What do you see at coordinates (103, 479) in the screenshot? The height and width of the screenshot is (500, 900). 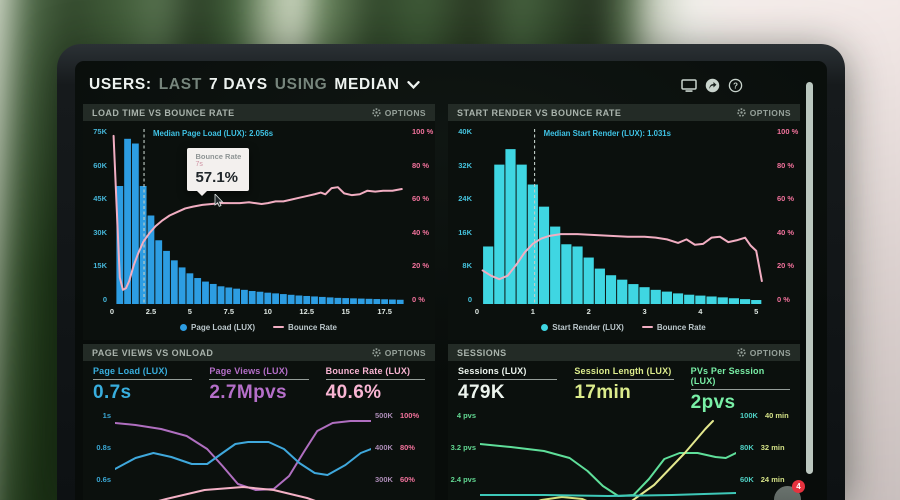 I see `y-axis-tick: 0.6s` at bounding box center [103, 479].